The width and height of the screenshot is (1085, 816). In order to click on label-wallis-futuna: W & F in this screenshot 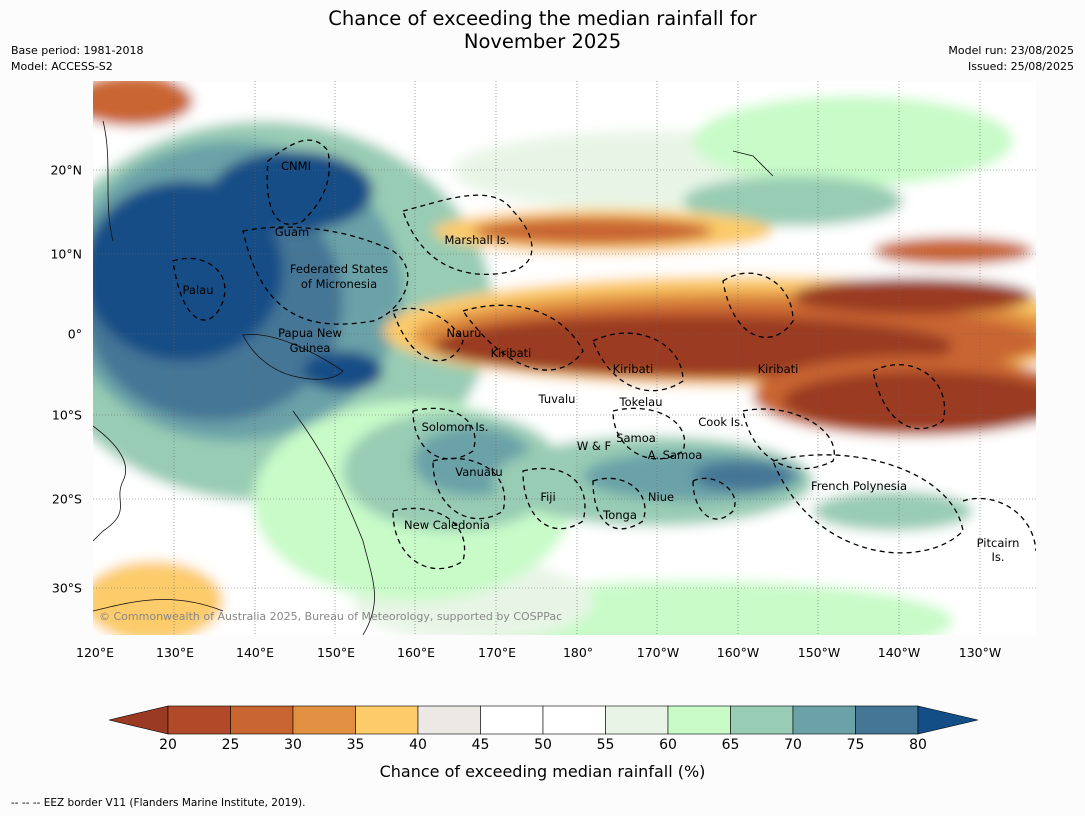, I will do `click(594, 446)`.